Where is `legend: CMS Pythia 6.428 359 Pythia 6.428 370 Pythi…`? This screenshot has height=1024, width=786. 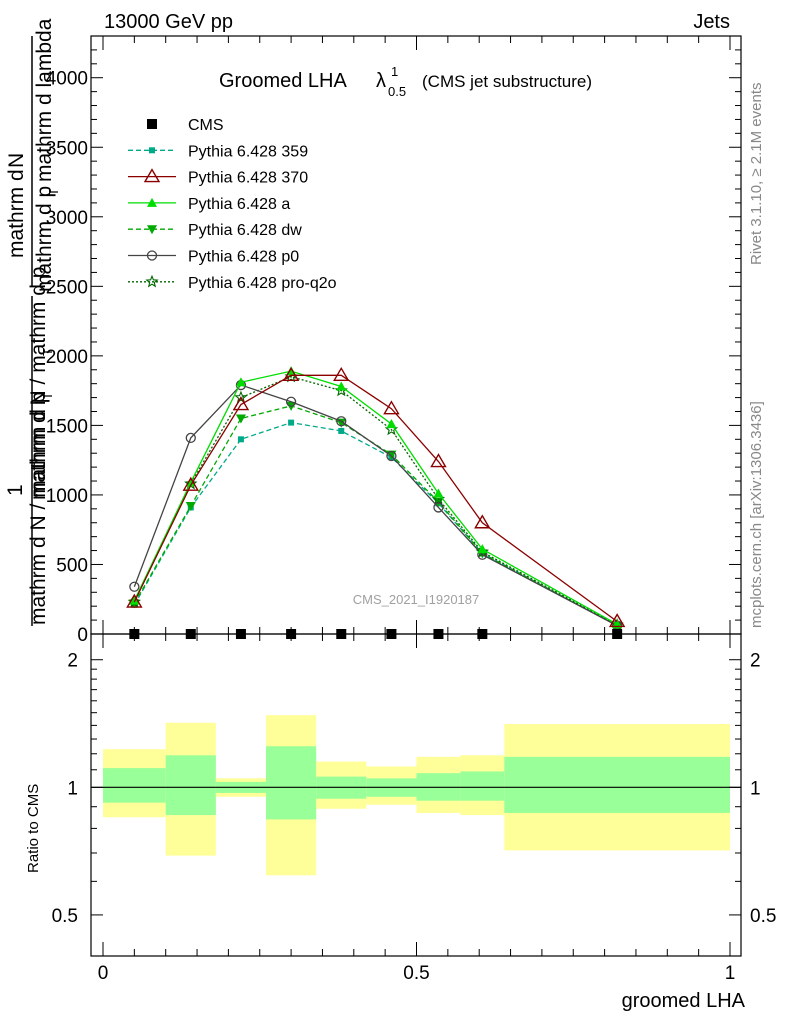
legend: CMS Pythia 6.428 359 Pythia 6.428 370 Pythi… is located at coordinates (232, 204).